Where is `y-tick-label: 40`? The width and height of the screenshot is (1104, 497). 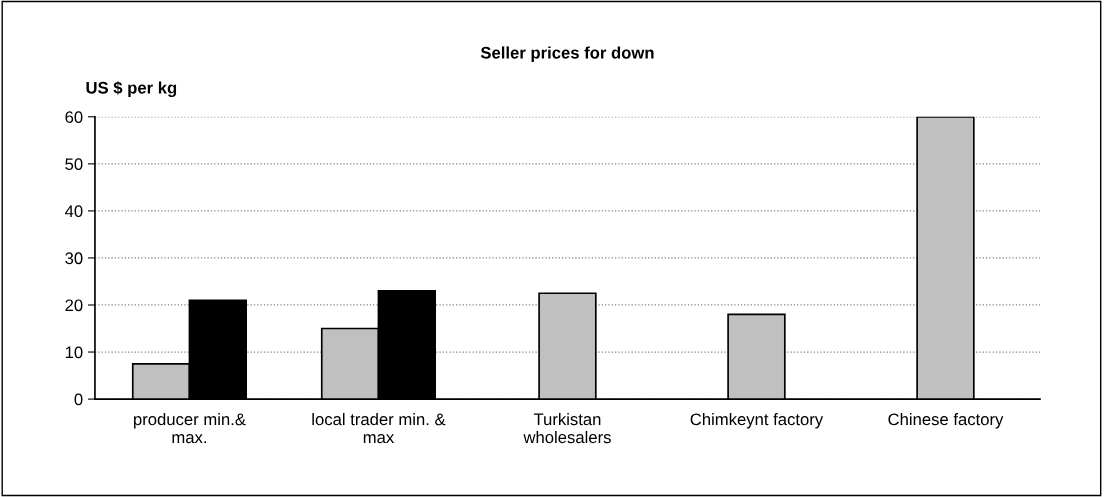 y-tick-label: 40 is located at coordinates (73, 211).